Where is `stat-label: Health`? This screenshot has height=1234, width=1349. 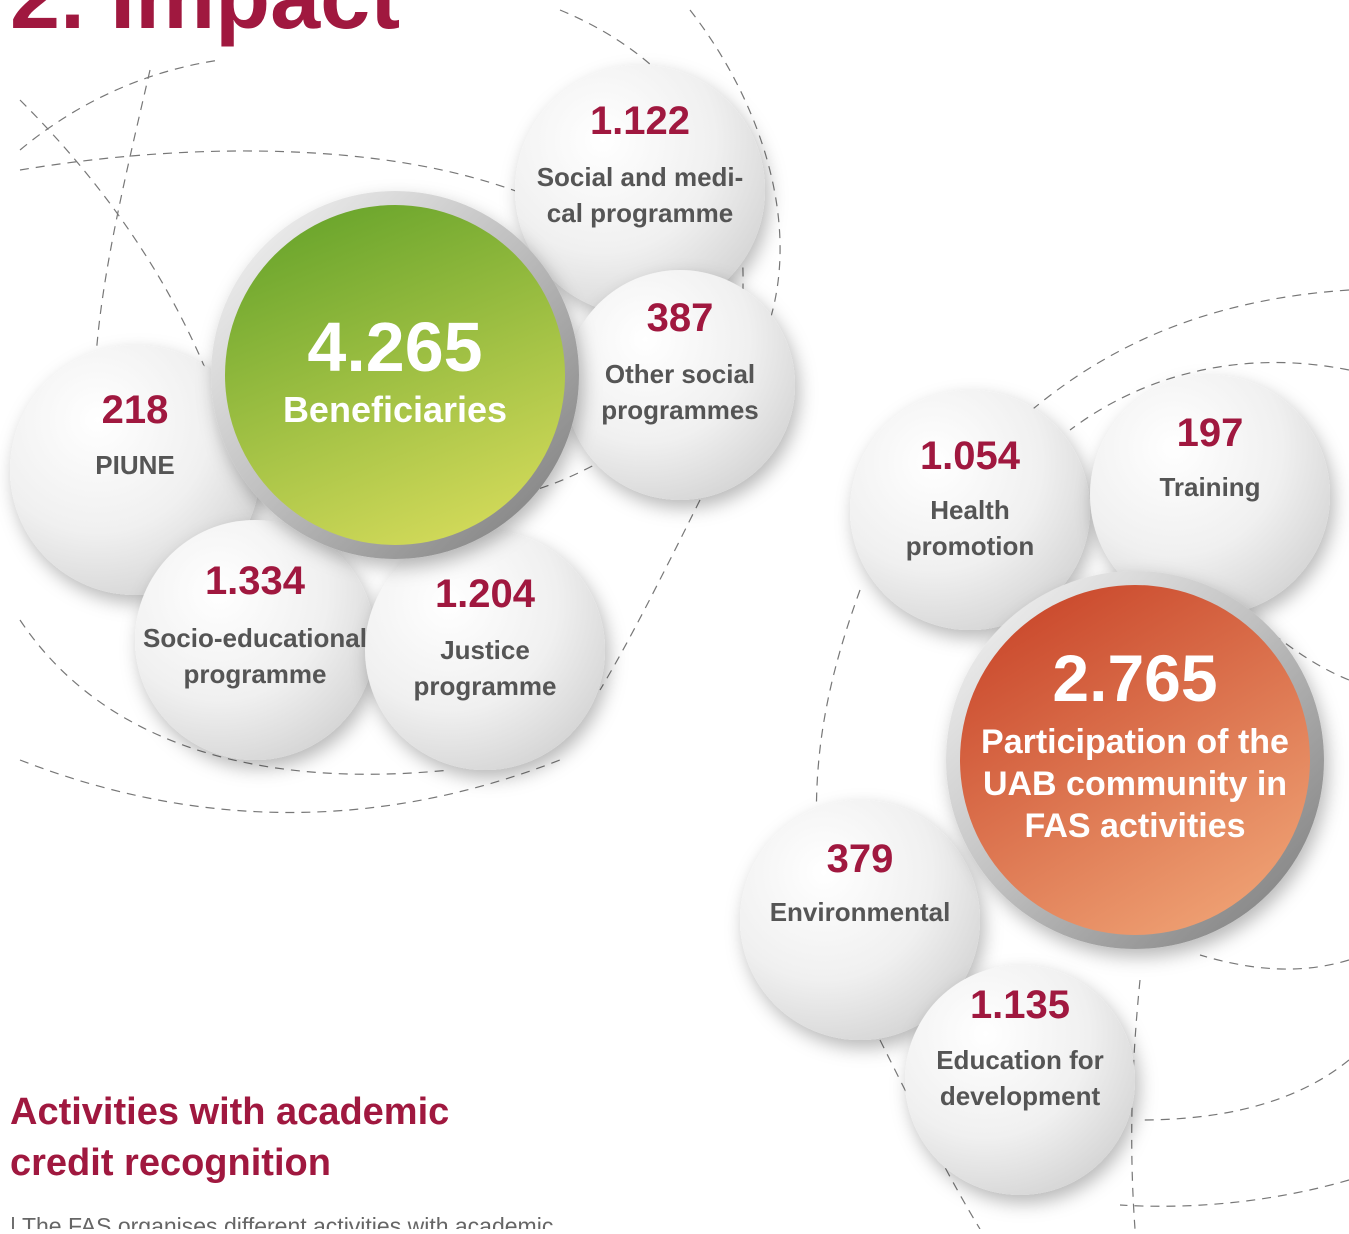 stat-label: Health is located at coordinates (969, 510).